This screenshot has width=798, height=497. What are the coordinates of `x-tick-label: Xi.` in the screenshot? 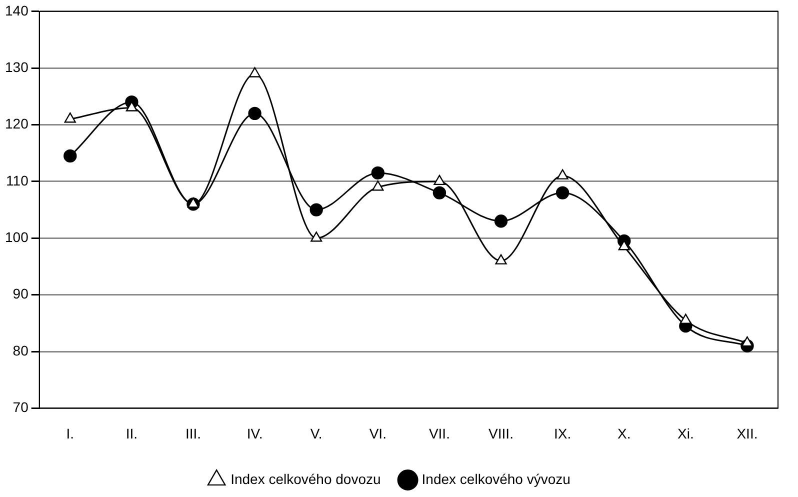 It's located at (686, 433).